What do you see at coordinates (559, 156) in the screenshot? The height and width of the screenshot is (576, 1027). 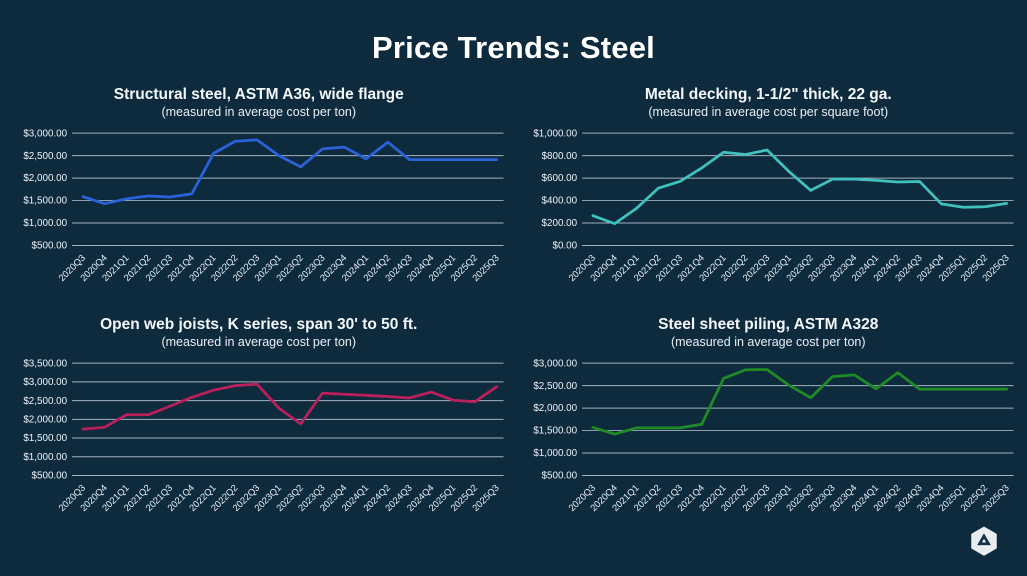 I see `y-axis-label: $800.00` at bounding box center [559, 156].